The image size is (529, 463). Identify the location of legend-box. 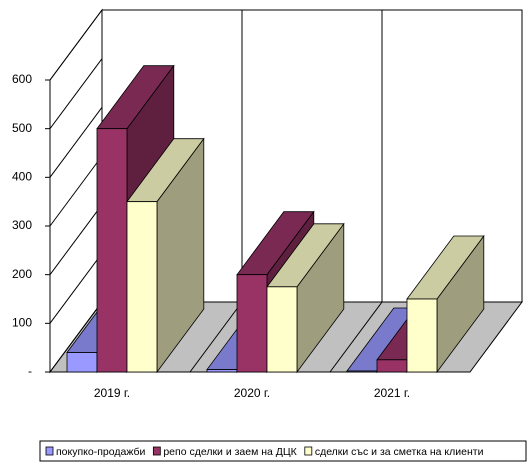
(283, 451).